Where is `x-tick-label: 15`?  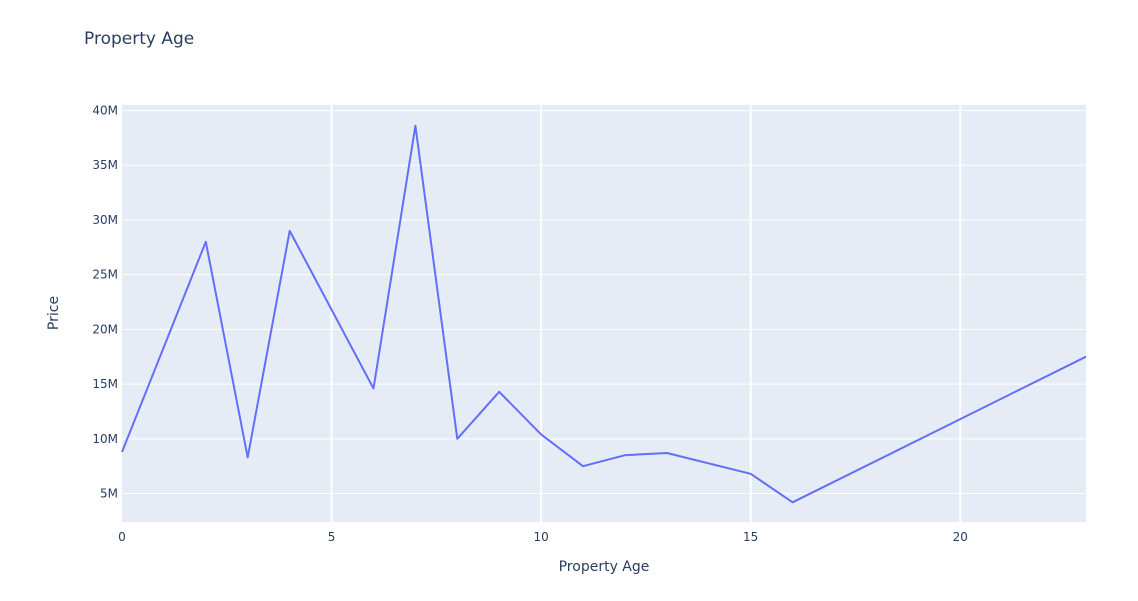
x-tick-label: 15 is located at coordinates (750, 537).